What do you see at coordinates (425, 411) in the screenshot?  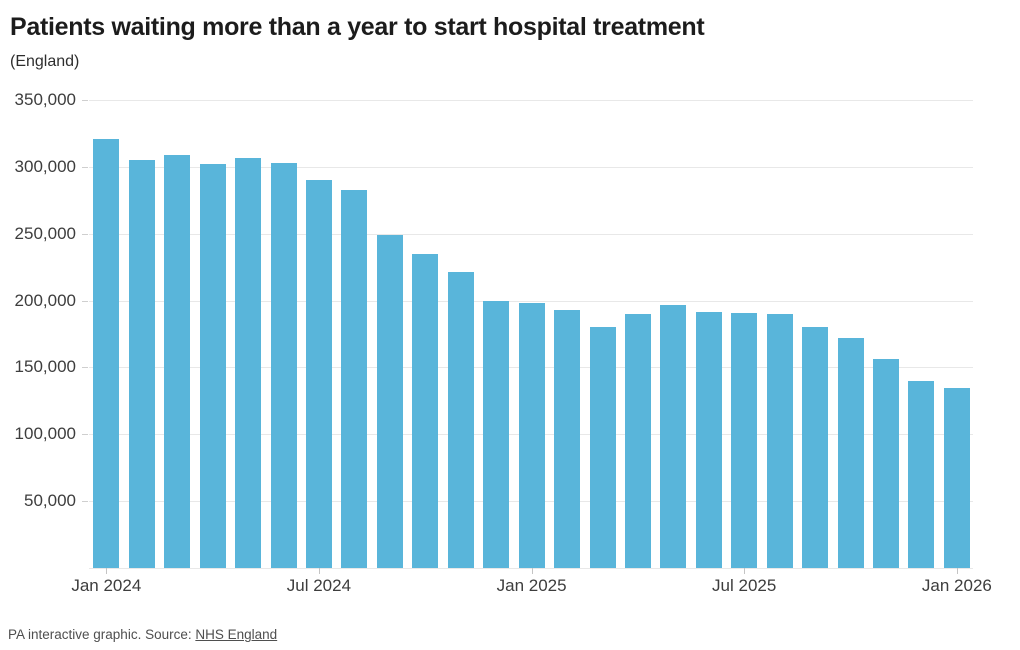 I see `bar-oct-2024` at bounding box center [425, 411].